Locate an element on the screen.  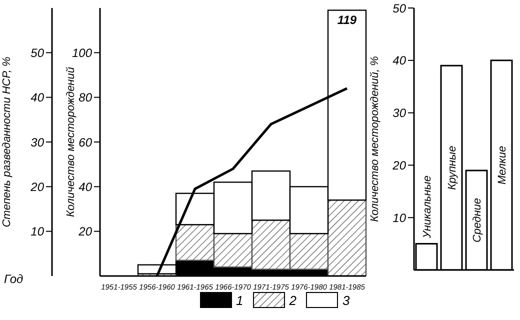
y2-tick-label: 30 is located at coordinates (37, 142).